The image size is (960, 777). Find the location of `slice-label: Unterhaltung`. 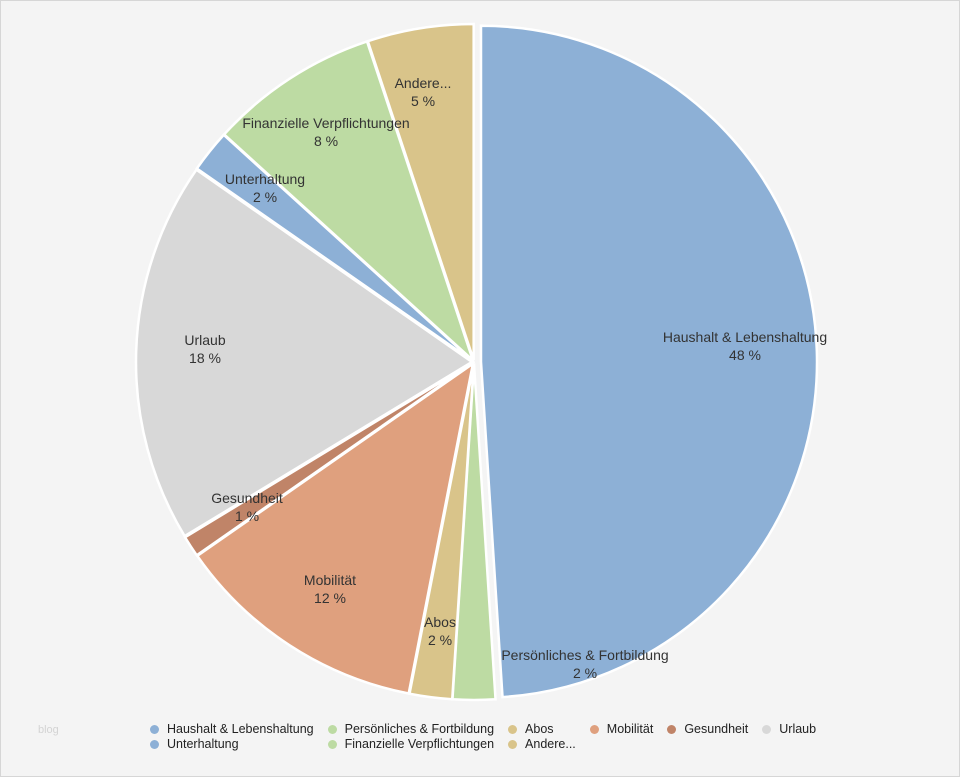

slice-label: Unterhaltung is located at coordinates (265, 179).